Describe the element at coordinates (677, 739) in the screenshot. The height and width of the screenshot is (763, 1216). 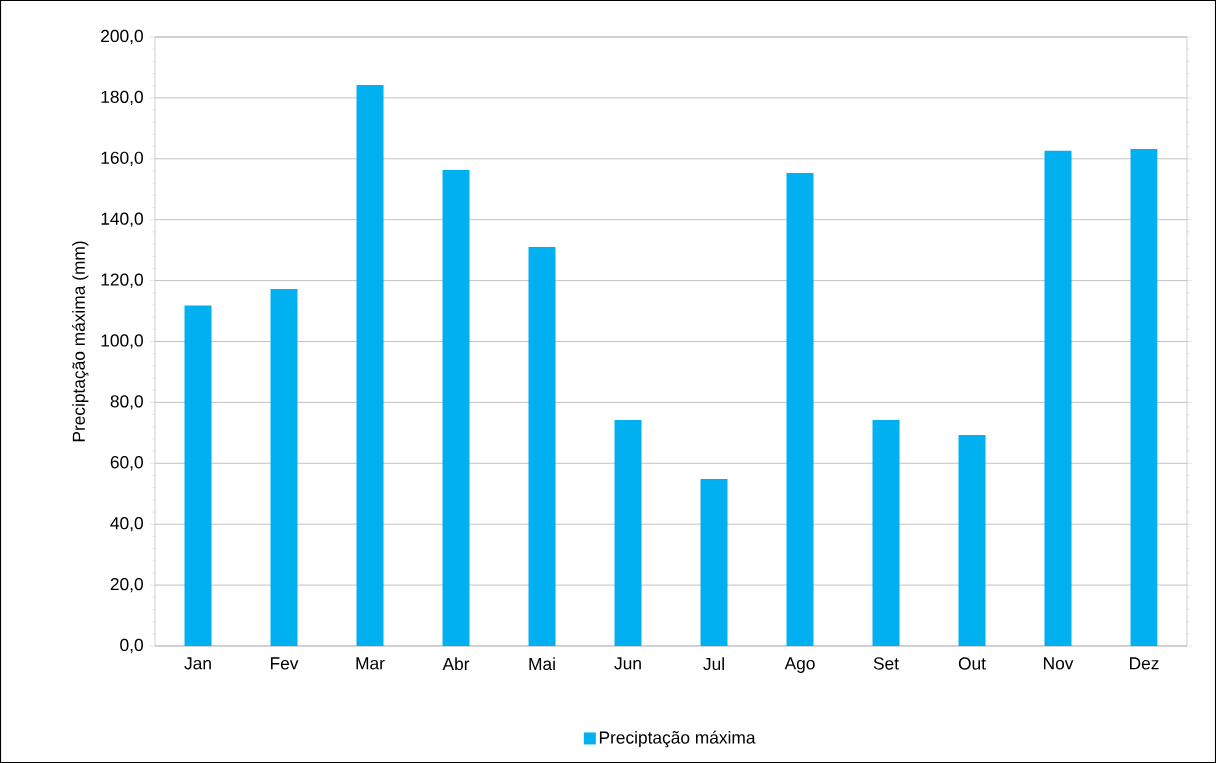
I see `legend-label: Preciptação máxima` at that location.